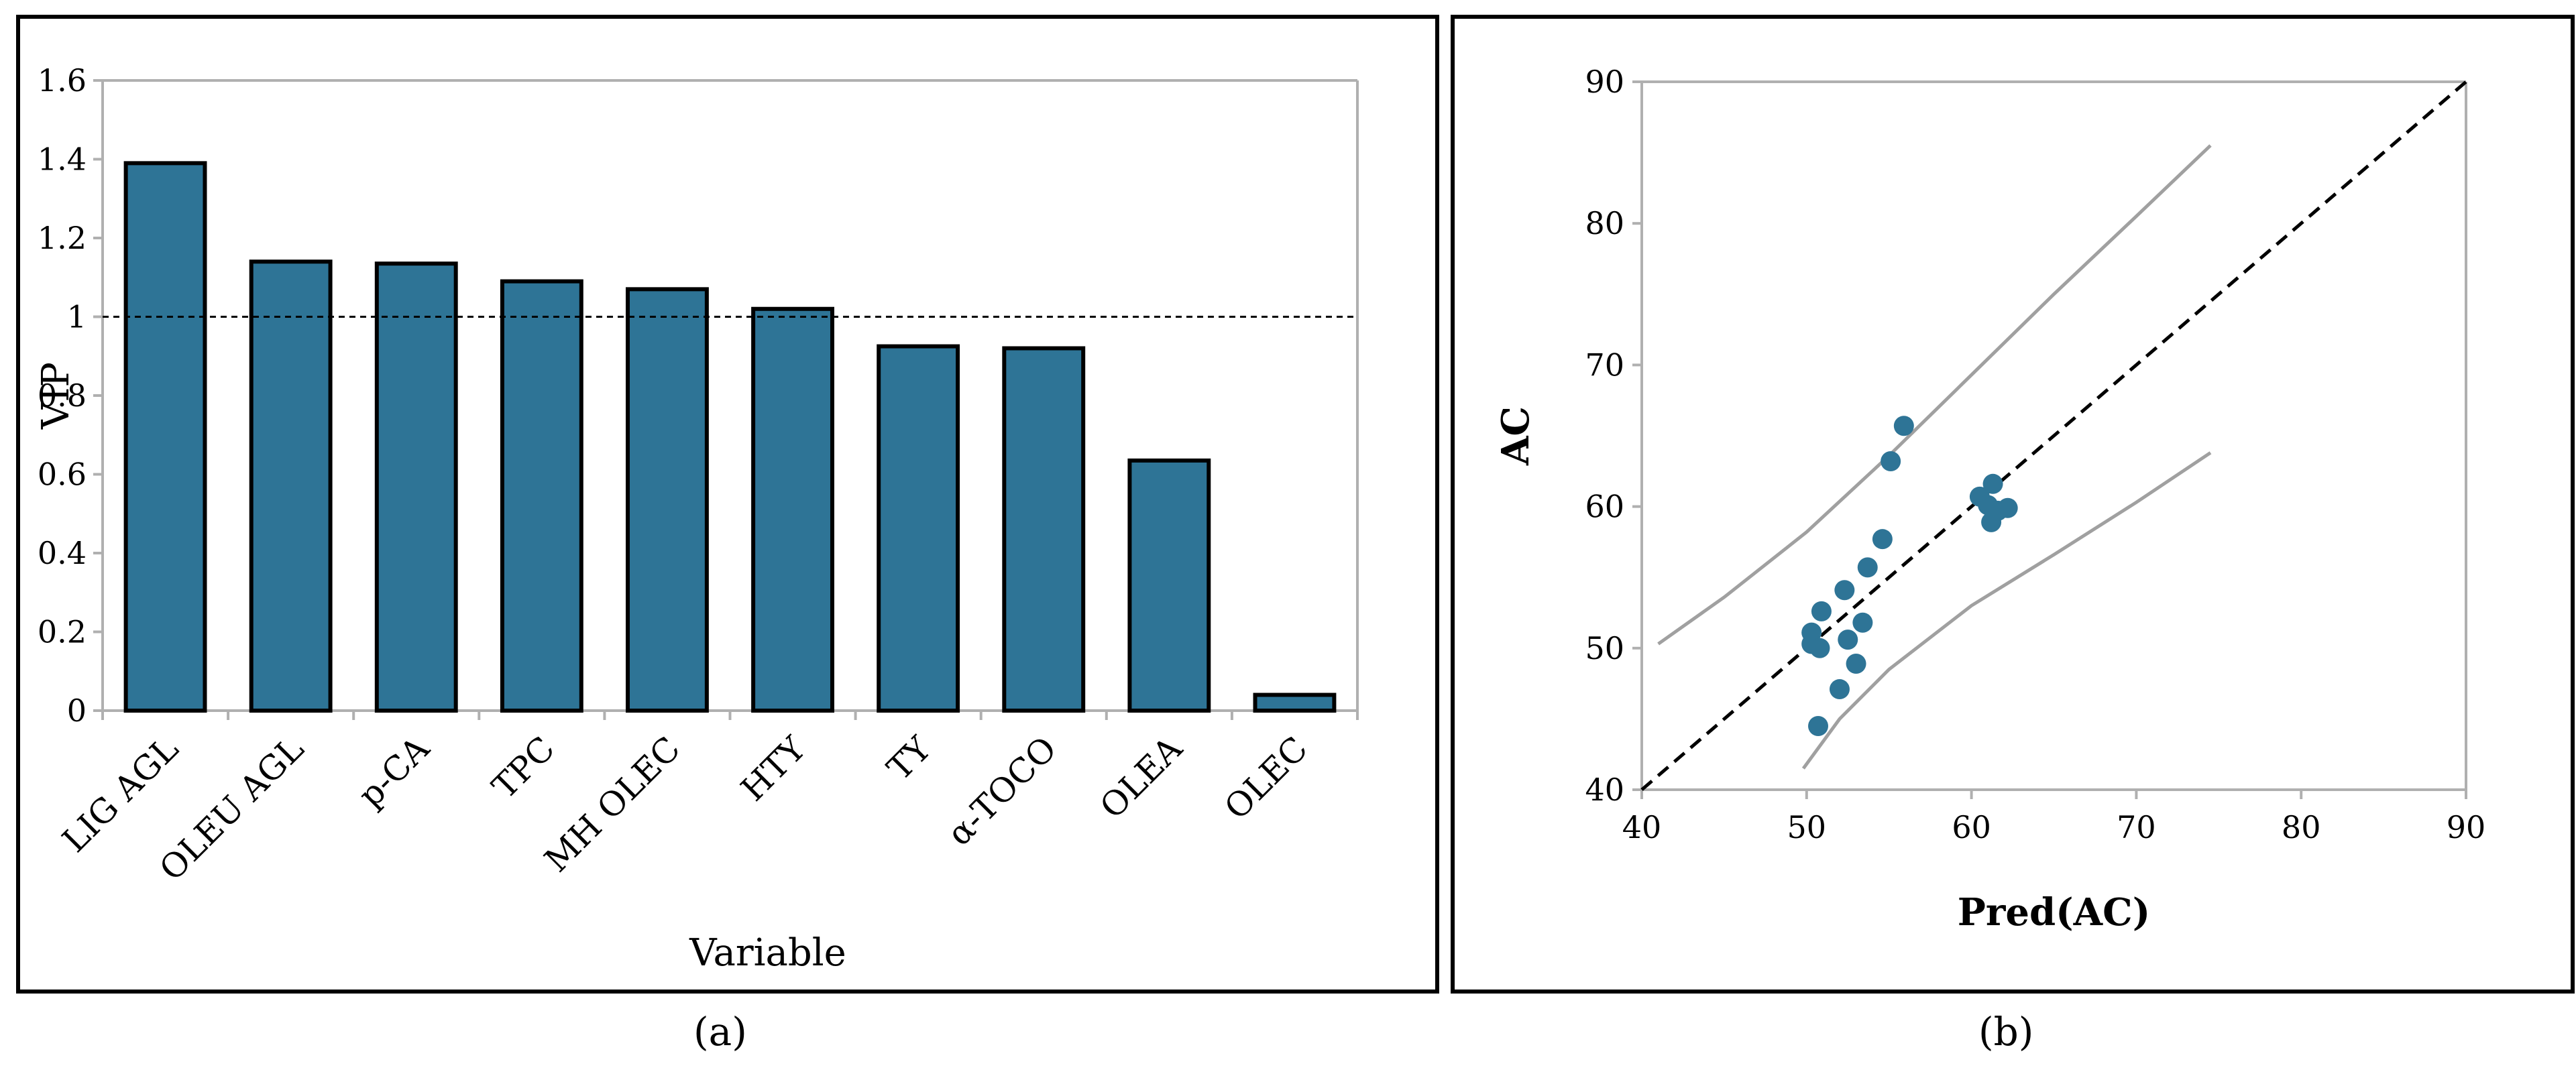  I want to click on y-tick-label: 1, so click(77, 317).